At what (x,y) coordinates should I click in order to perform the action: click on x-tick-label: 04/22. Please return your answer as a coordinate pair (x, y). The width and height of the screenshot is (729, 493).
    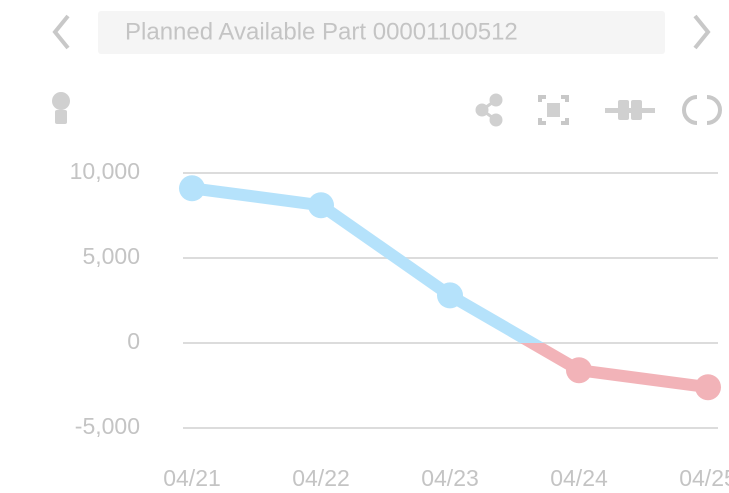
    Looking at the image, I should click on (321, 478).